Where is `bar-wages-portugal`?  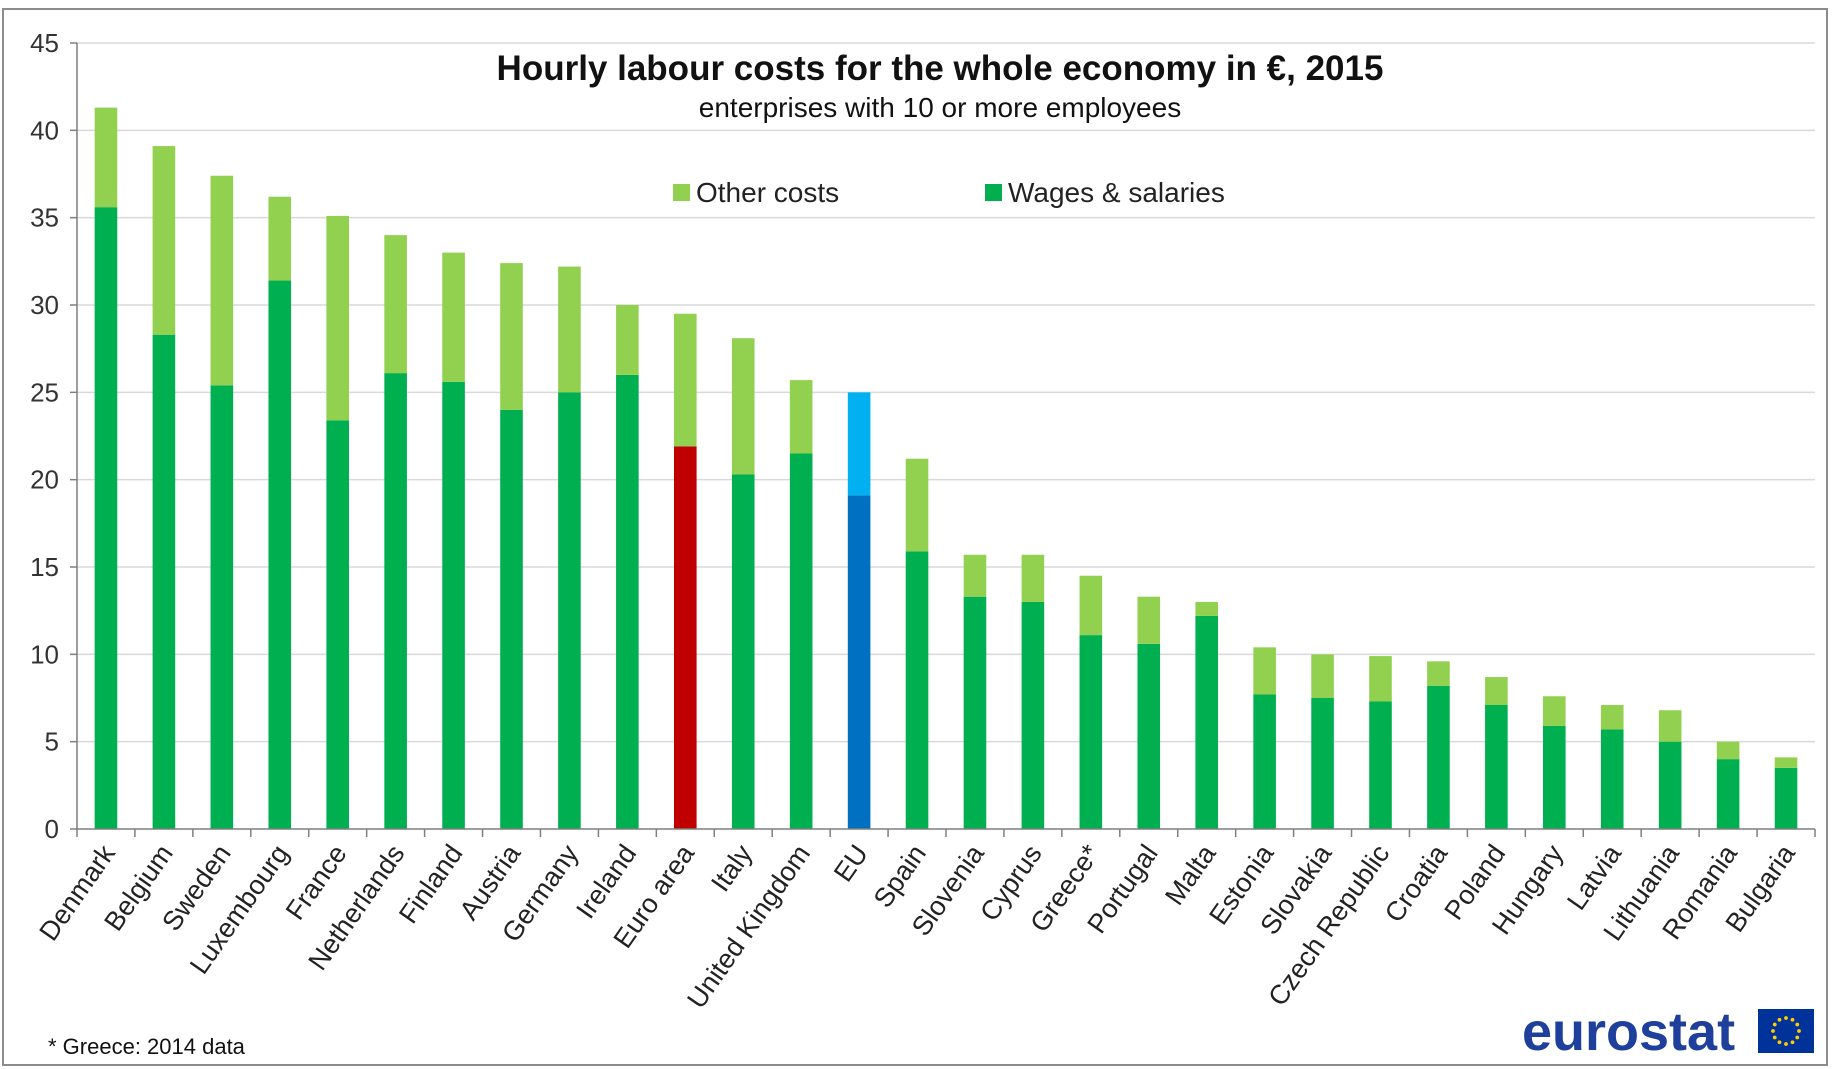
bar-wages-portugal is located at coordinates (1149, 736).